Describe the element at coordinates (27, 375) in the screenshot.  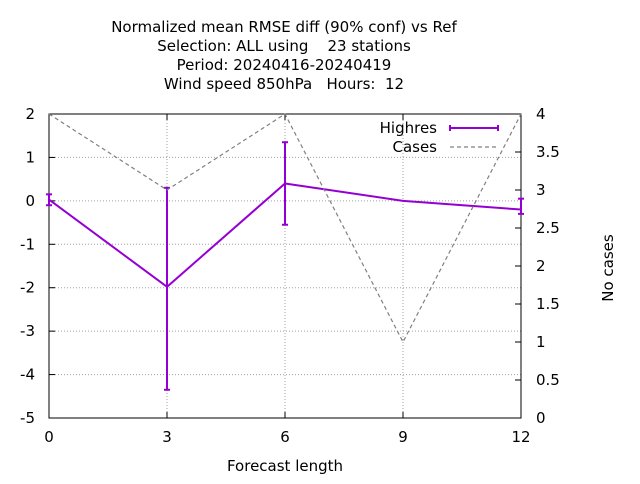
I see `y-tick-label: -4` at that location.